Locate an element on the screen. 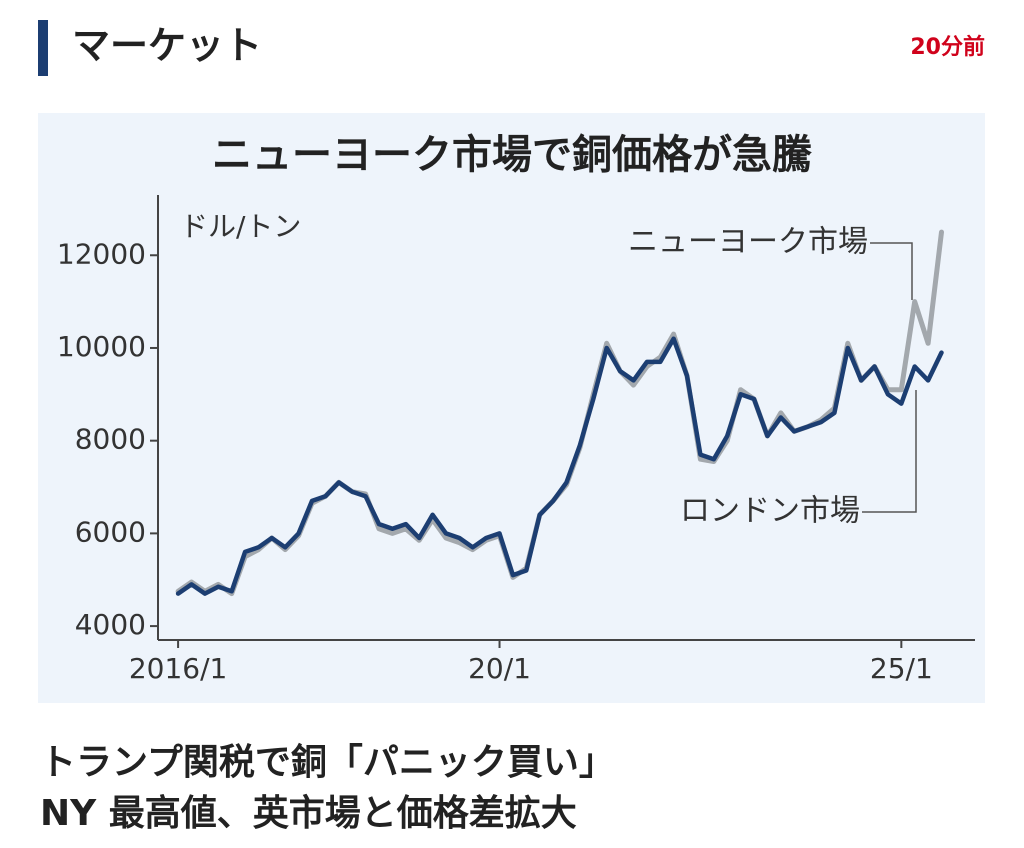 Image resolution: width=1024 pixels, height=848 pixels. y-tick-label: 8000 is located at coordinates (110, 439).